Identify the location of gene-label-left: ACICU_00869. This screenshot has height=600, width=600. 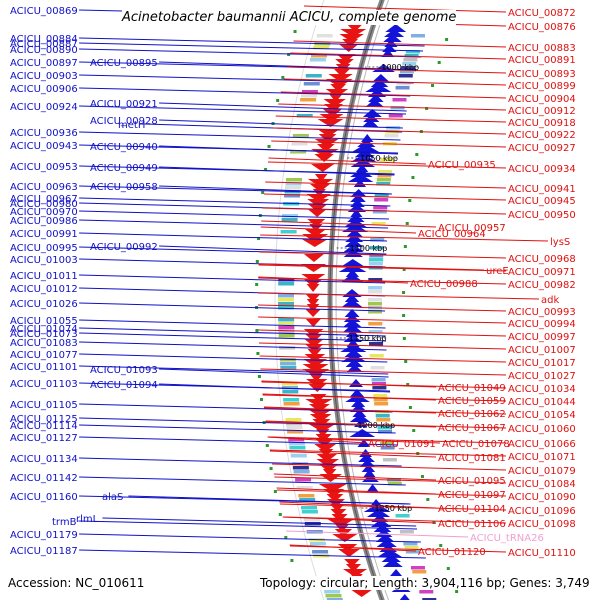
(44, 11).